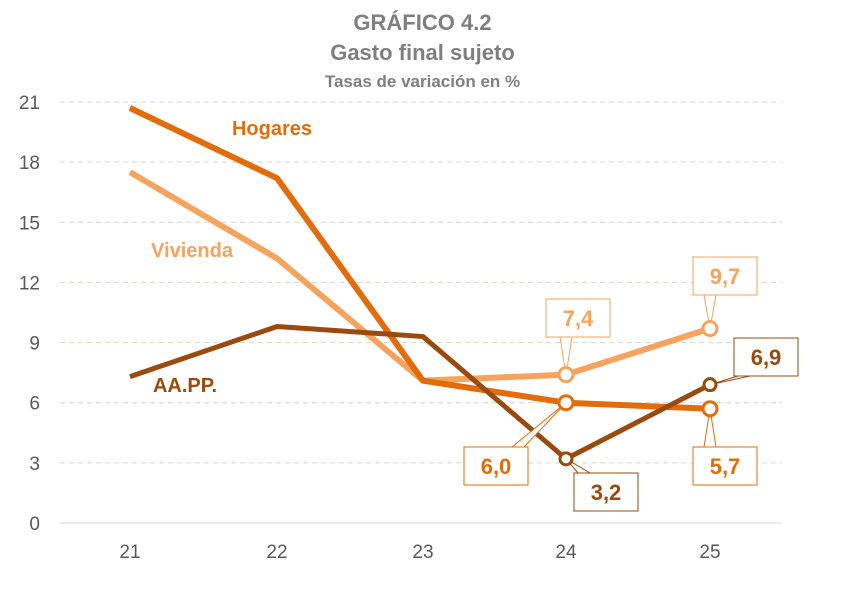  What do you see at coordinates (422, 552) in the screenshot?
I see `x-tick-label: 23` at bounding box center [422, 552].